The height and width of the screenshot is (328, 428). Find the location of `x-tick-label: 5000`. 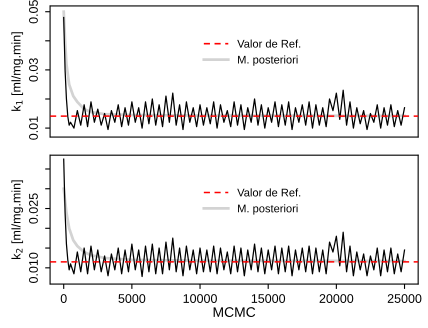

x-tick-label: 5000 is located at coordinates (132, 298).